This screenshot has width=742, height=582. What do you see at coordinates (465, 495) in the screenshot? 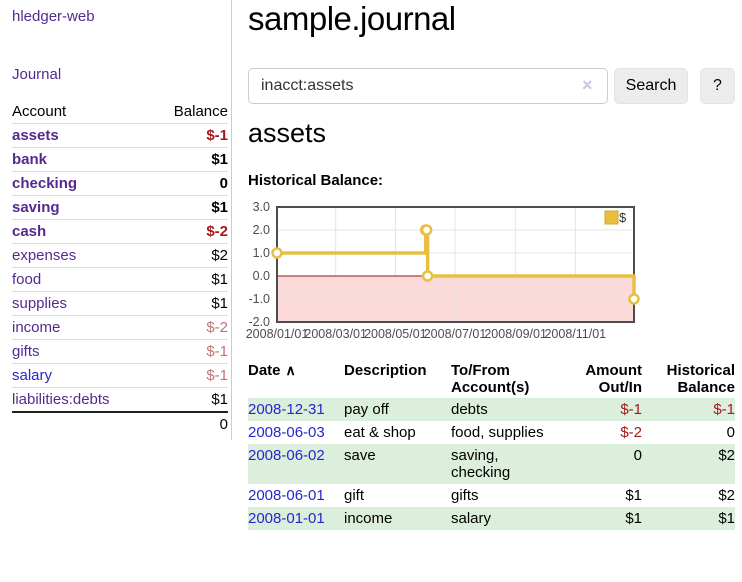
I see `register-accounts: gifts` at bounding box center [465, 495].